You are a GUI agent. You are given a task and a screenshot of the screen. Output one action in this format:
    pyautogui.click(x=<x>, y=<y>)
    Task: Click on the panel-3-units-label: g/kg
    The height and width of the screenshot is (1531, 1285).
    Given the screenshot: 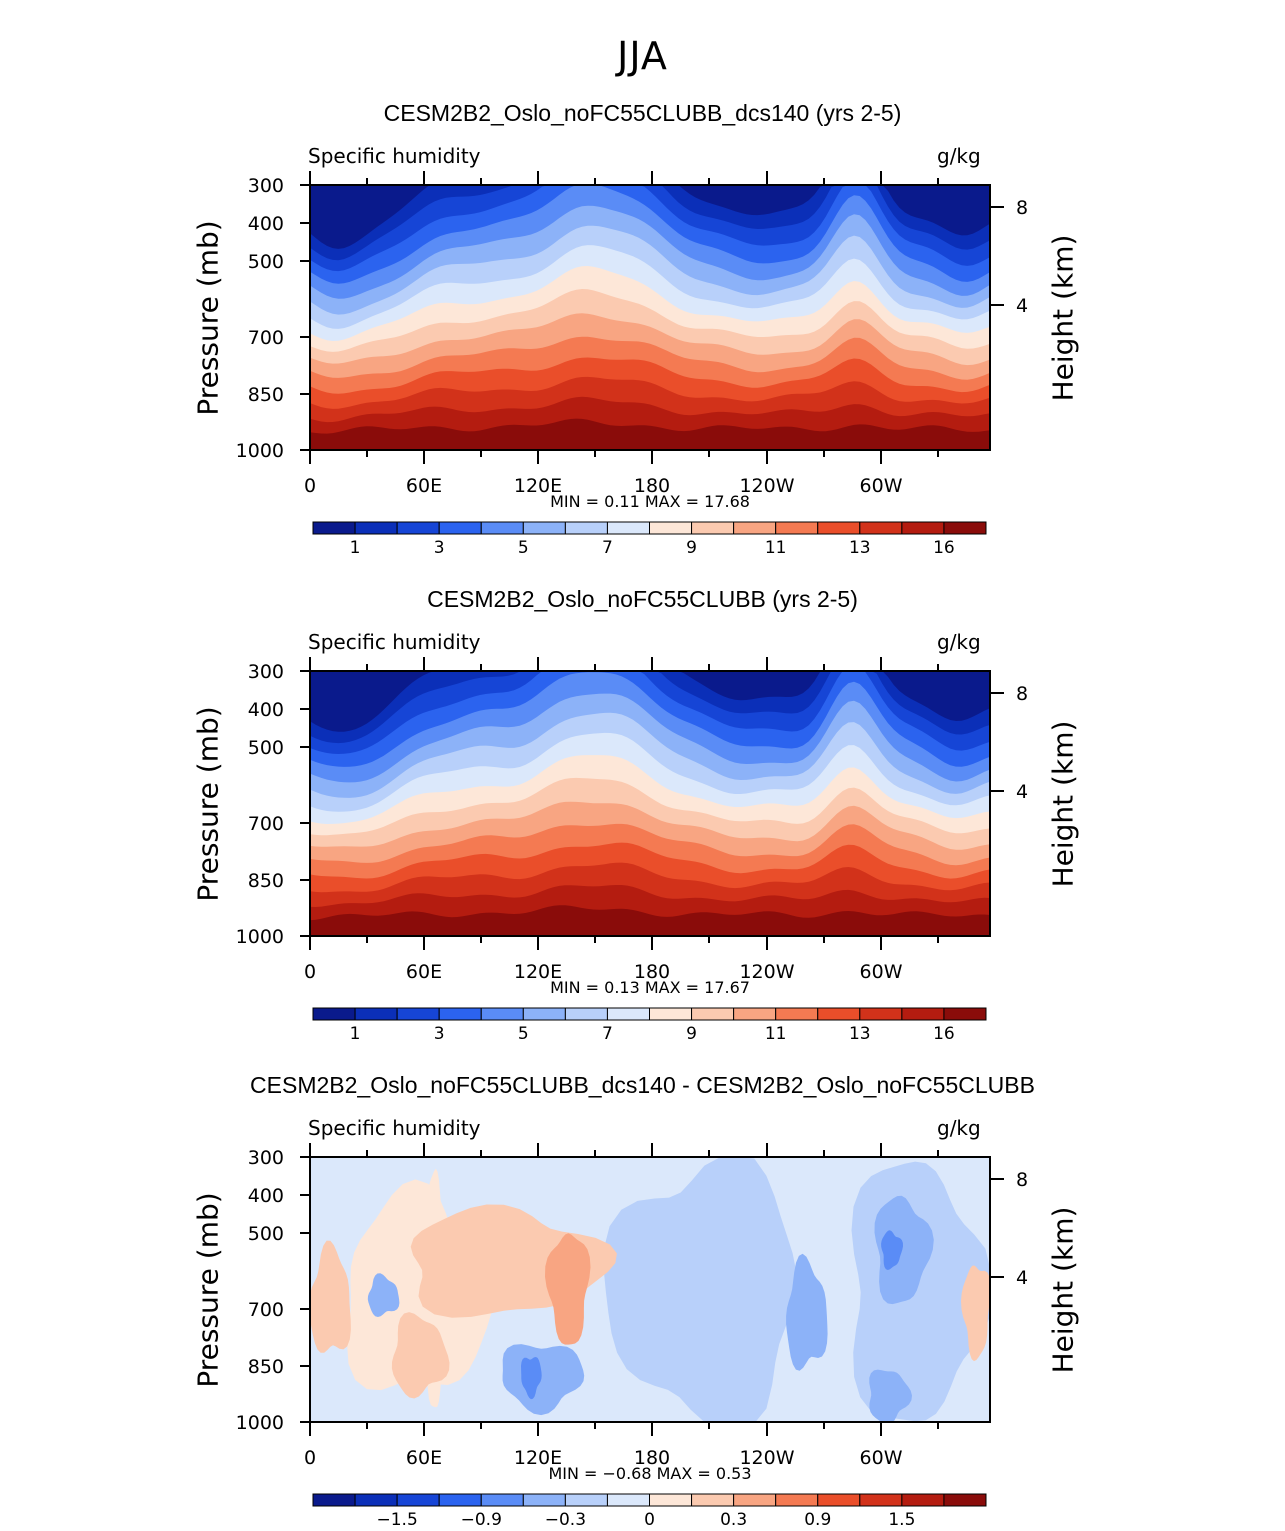 What is the action you would take?
    pyautogui.click(x=959, y=1128)
    